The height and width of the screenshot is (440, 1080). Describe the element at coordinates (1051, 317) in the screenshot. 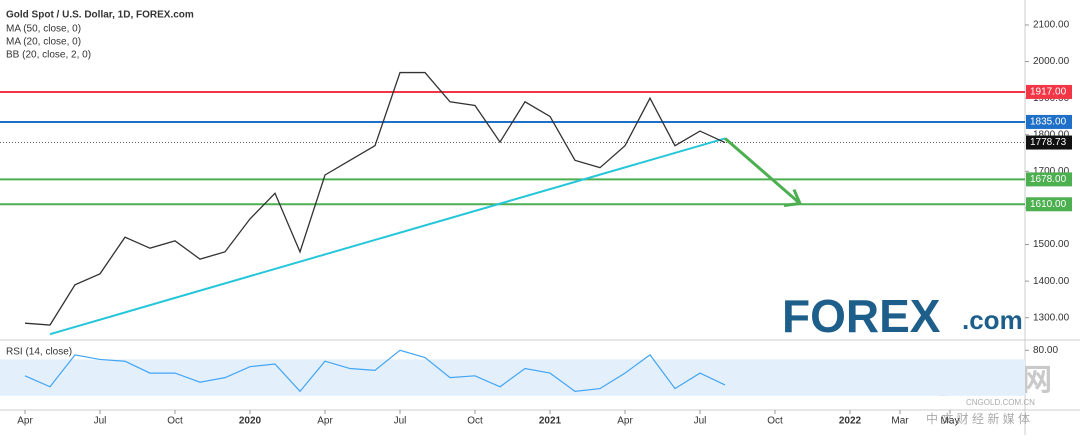

I see `y-tick-label: 1300.00` at that location.